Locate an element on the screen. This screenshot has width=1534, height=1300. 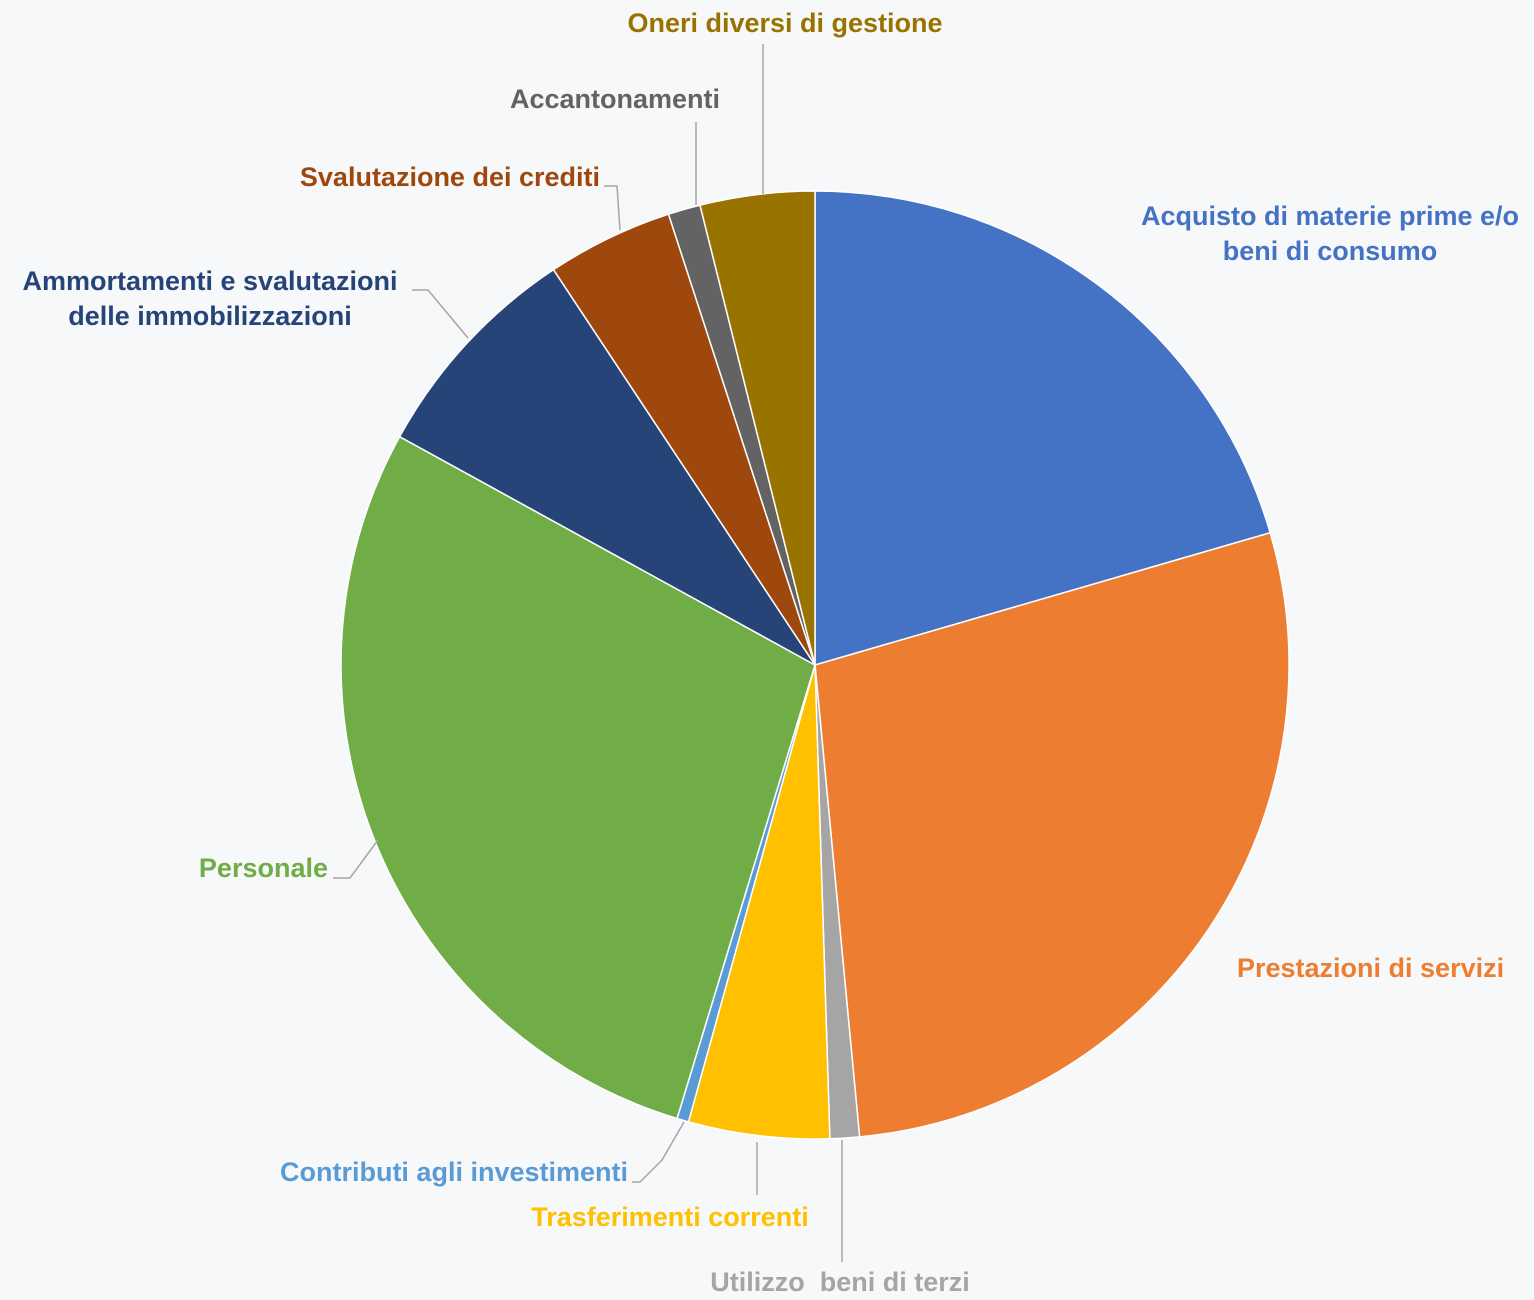
leader-line-ammortamenti is located at coordinates (440, 314).